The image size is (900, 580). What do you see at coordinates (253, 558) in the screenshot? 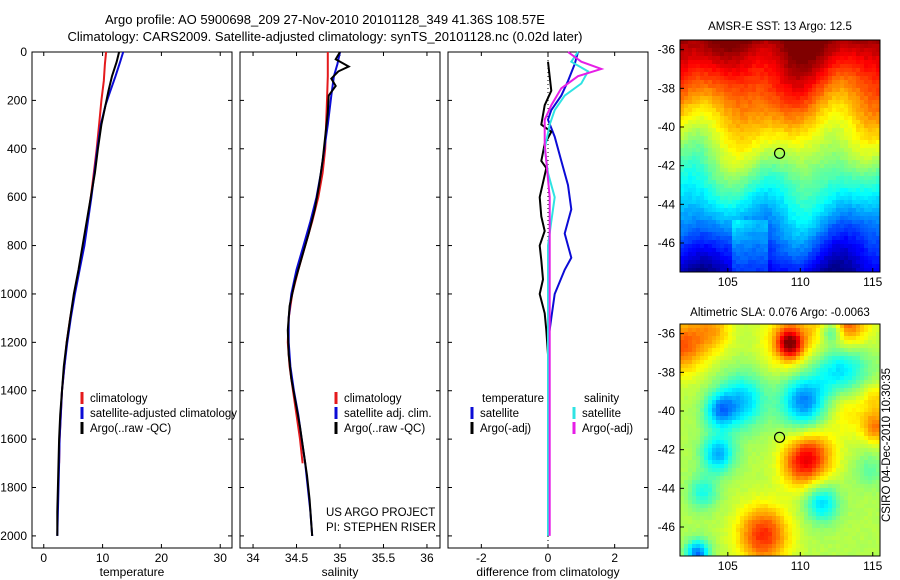
I see `x-tick-label: 34` at bounding box center [253, 558].